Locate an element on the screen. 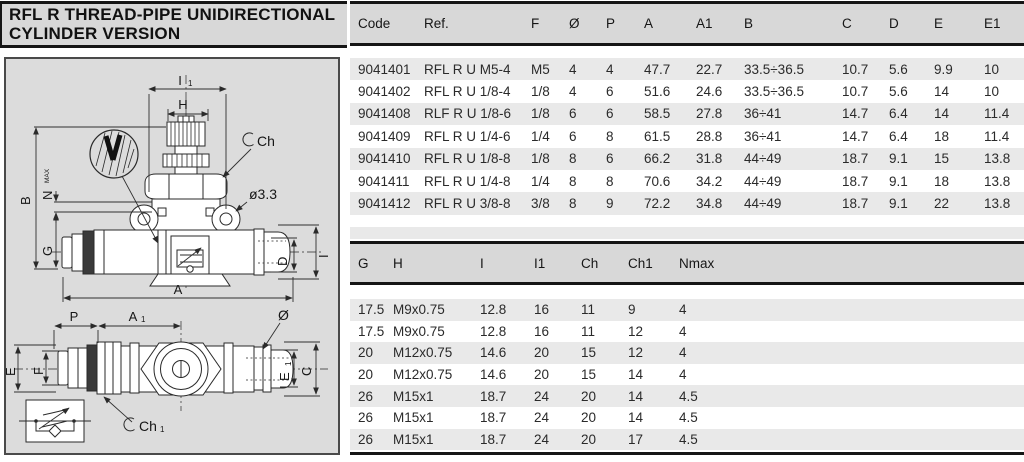  table-row: 17.5 M9x0.75 12.8 16 11 12 4 is located at coordinates (687, 332).